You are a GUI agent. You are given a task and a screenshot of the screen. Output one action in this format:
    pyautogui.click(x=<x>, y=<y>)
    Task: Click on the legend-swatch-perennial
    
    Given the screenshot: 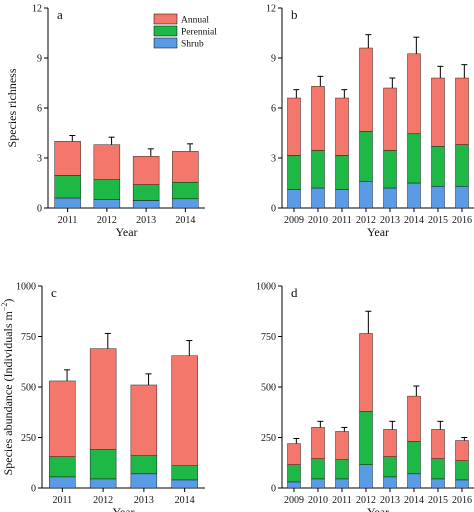 What is the action you would take?
    pyautogui.click(x=165, y=31)
    